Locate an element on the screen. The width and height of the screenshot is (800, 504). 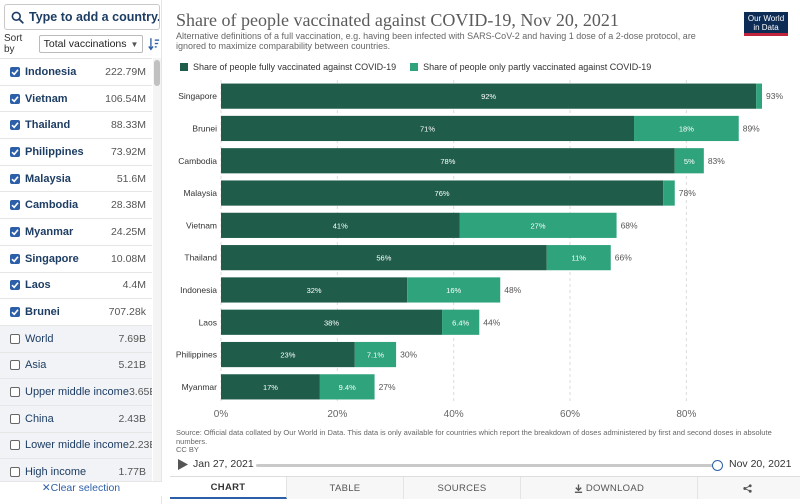
bar-value-label: 56% is located at coordinates (383, 258).